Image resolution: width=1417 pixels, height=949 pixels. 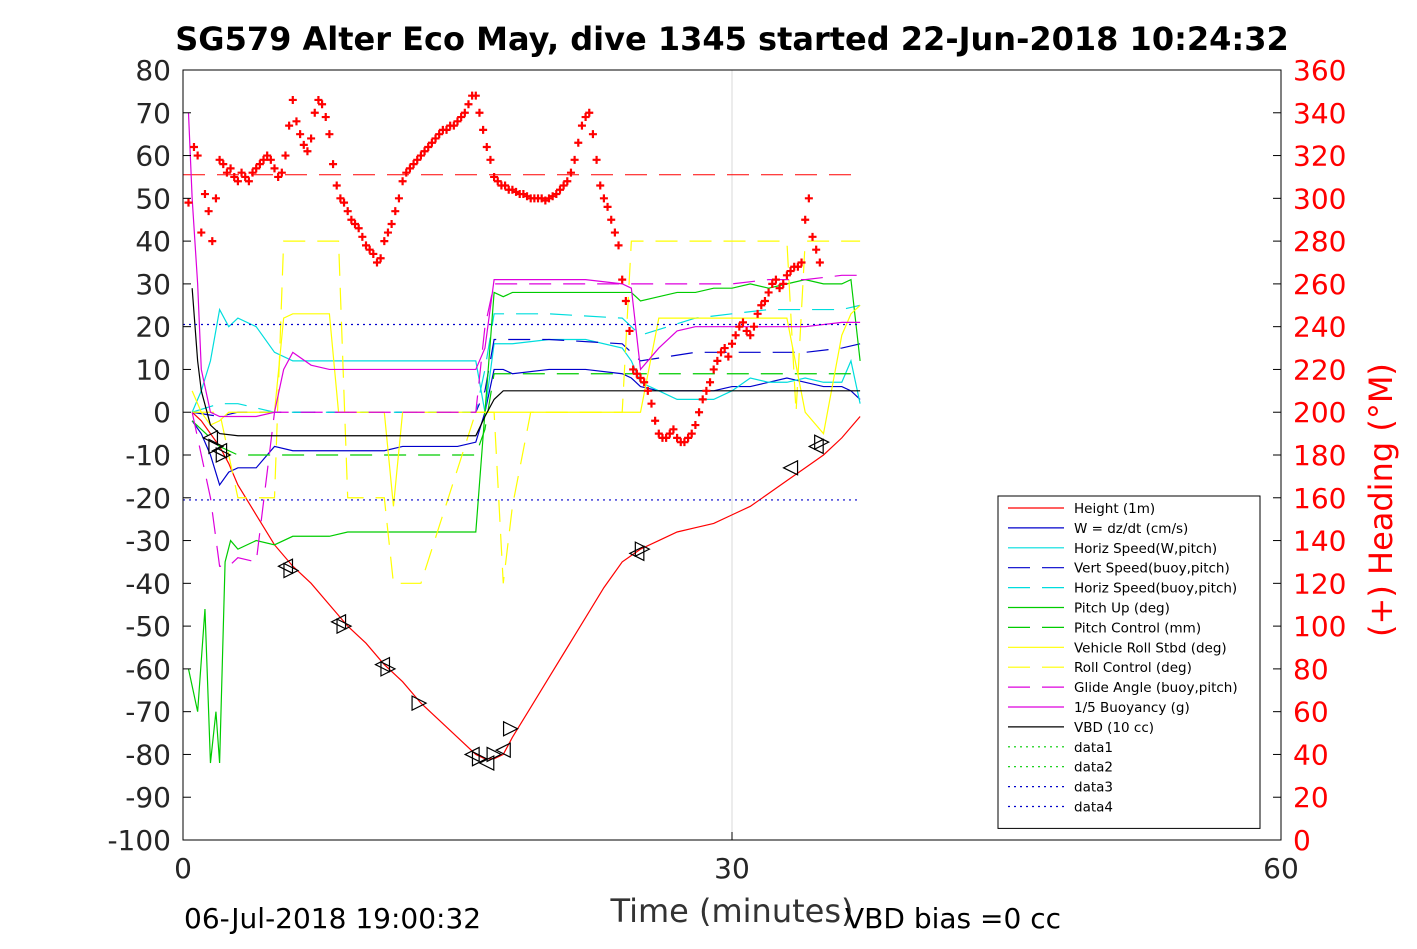 What do you see at coordinates (1311, 797) in the screenshot?
I see `y-right-tick-label: 20` at bounding box center [1311, 797].